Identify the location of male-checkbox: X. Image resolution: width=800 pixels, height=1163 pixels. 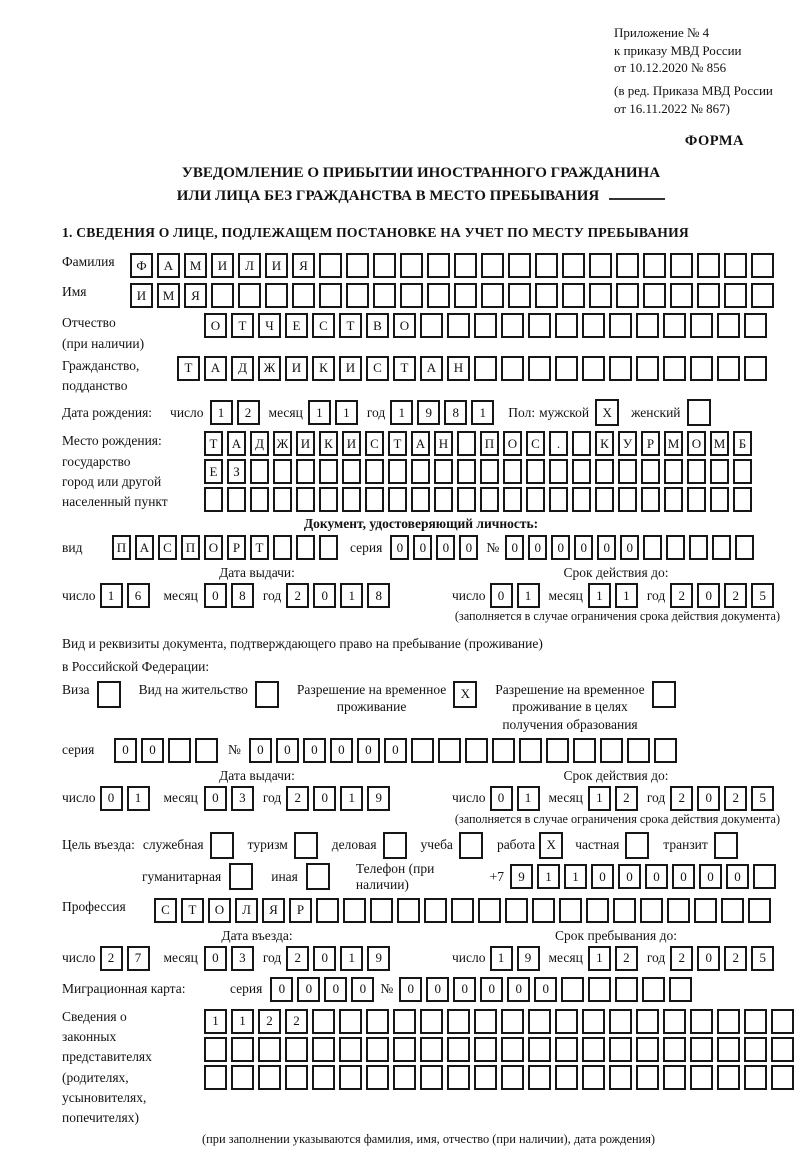
(609, 413).